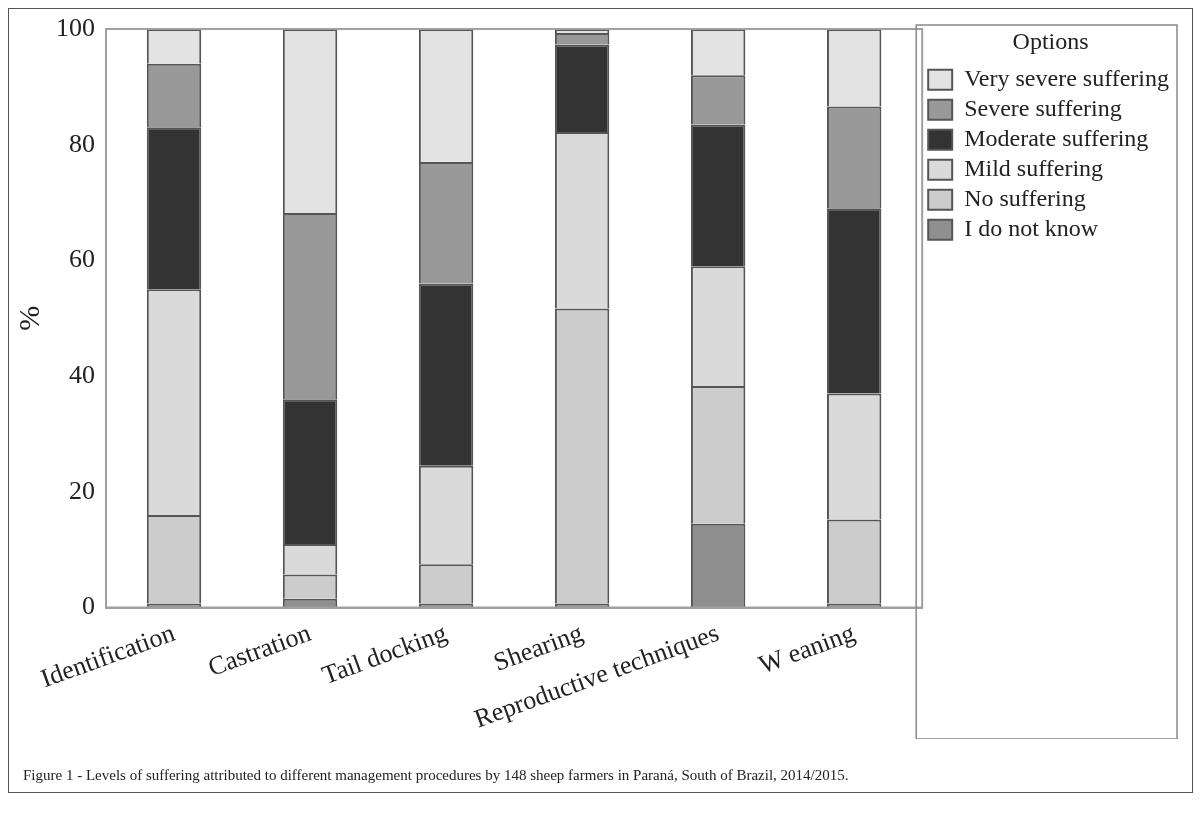 The image size is (1203, 834). I want to click on y-tick-label: 80, so click(82, 143).